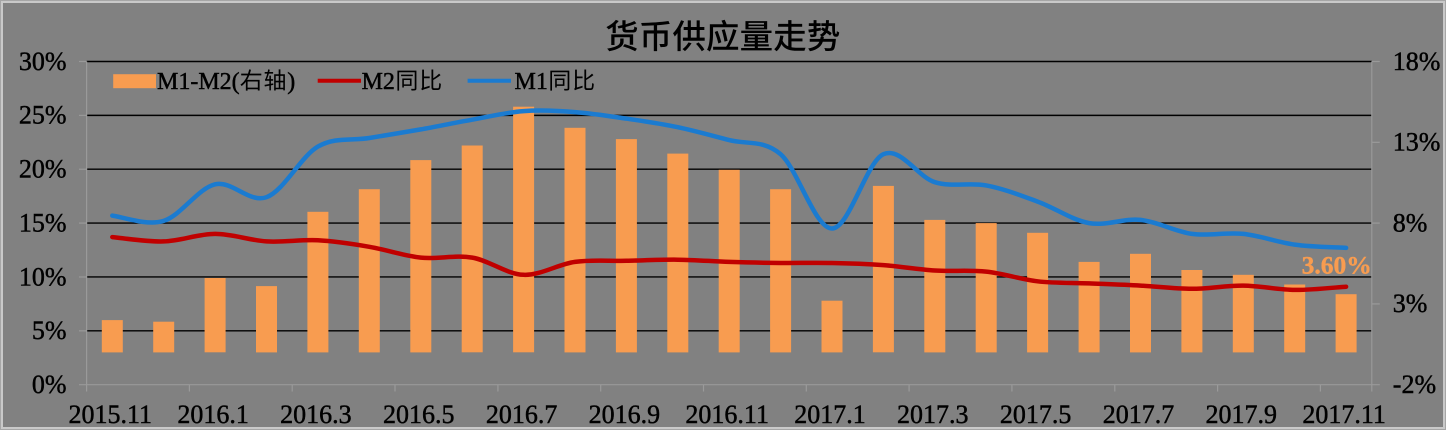 The width and height of the screenshot is (1446, 430). Describe the element at coordinates (111, 414) in the screenshot. I see `svg-text: 2015.11` at that location.